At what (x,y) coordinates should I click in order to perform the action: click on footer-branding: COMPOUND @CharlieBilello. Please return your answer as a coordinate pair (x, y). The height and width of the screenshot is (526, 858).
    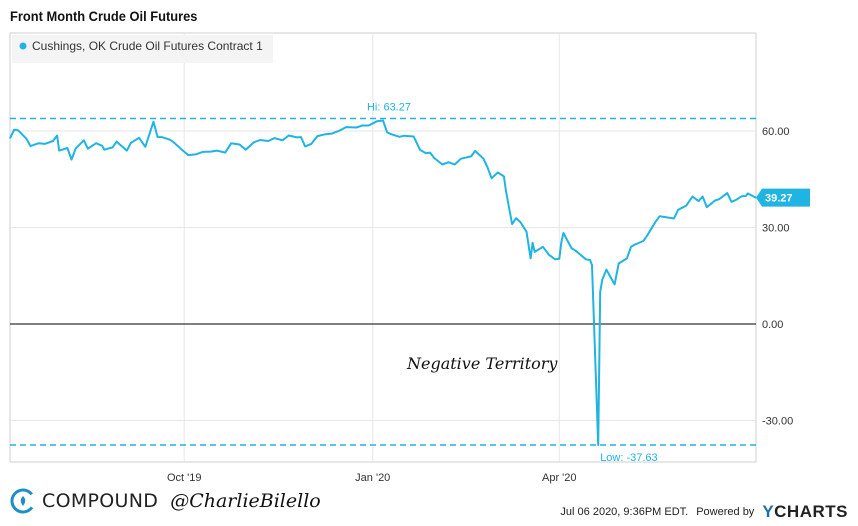
    Looking at the image, I should click on (165, 501).